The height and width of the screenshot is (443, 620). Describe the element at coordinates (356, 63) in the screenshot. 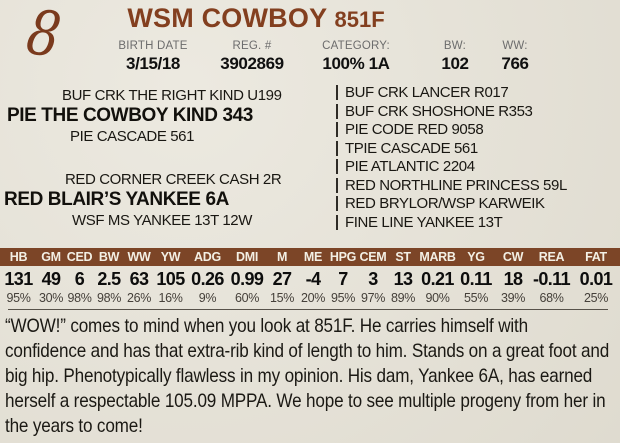

I see `category-value: 100% 1A` at that location.